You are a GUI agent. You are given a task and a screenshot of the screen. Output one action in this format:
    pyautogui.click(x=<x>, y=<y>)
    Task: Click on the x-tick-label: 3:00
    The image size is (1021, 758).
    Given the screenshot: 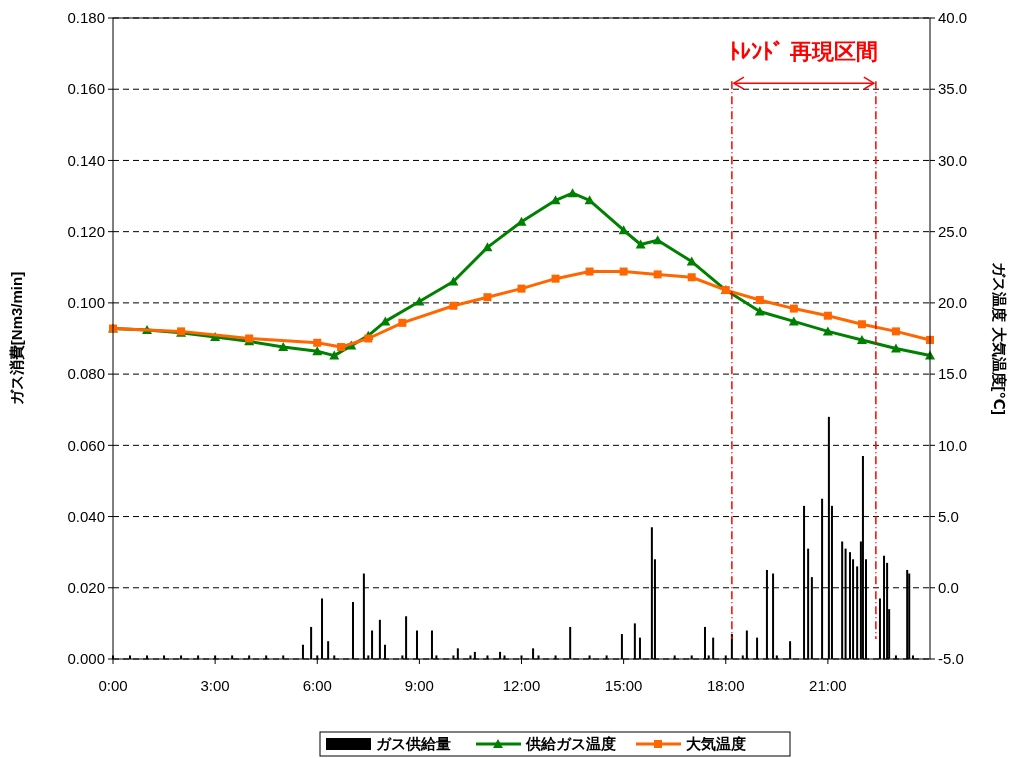 What is the action you would take?
    pyautogui.click(x=215, y=685)
    